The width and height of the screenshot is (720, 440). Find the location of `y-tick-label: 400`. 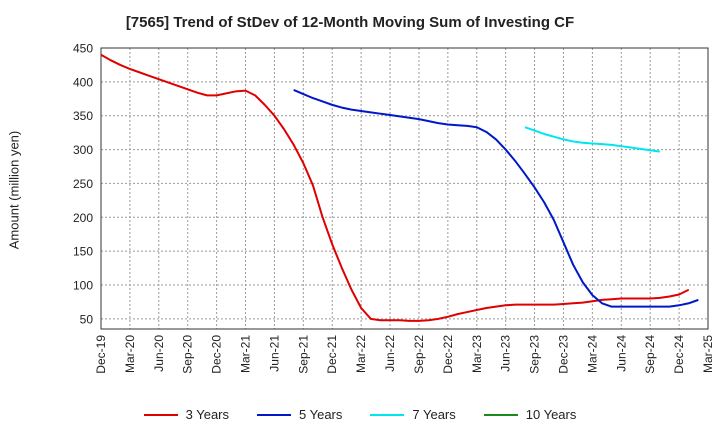

y-tick-label: 400 is located at coordinates (83, 82).